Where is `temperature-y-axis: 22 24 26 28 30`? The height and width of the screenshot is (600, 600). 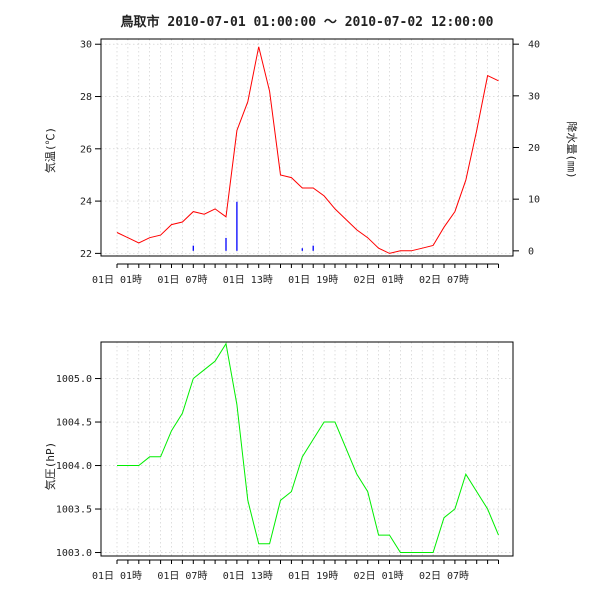
temperature-y-axis: 22 24 26 28 30 is located at coordinates (91, 150).